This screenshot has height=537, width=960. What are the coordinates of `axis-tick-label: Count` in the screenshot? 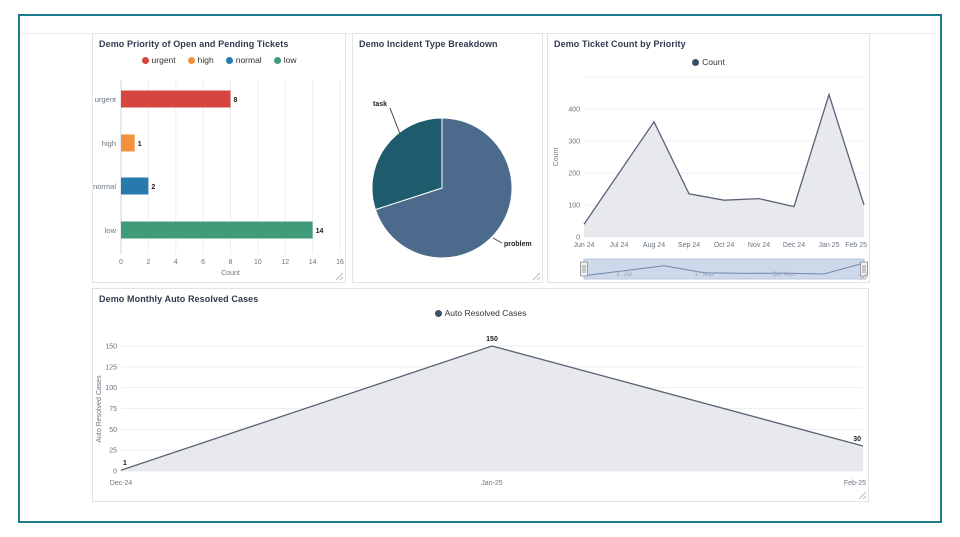 It's located at (230, 273).